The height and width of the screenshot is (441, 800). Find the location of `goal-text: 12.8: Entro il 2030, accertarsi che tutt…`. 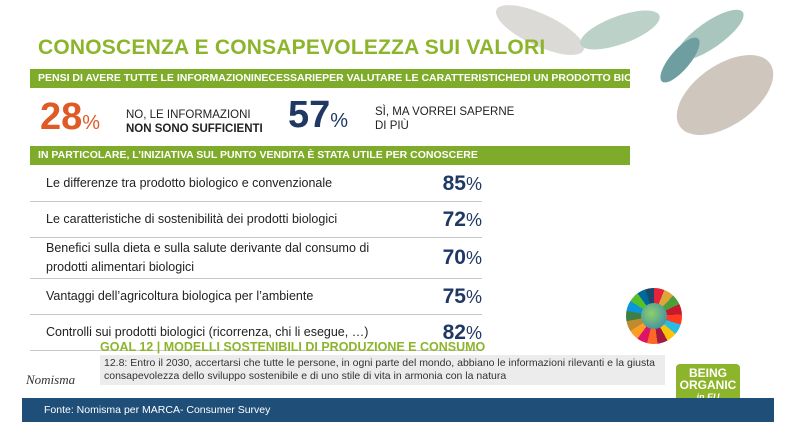

goal-text: 12.8: Entro il 2030, accertarsi che tutt… is located at coordinates (382, 370).